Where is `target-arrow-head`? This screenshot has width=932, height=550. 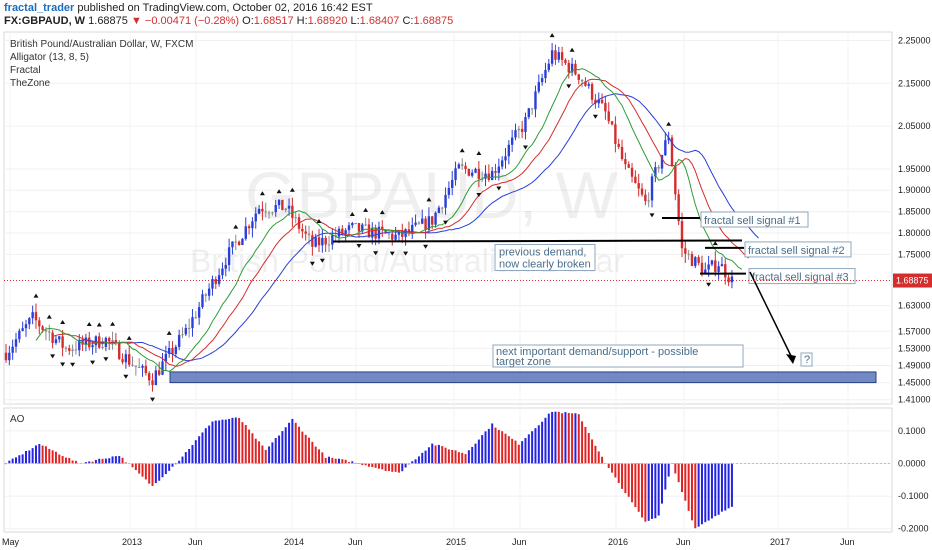 target-arrow-head is located at coordinates (791, 359).